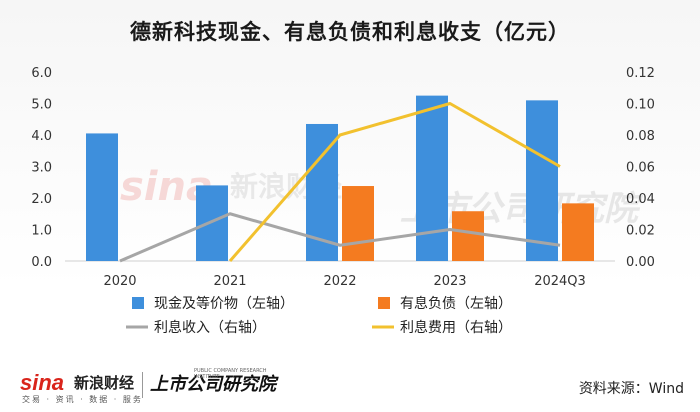  I want to click on sina-cn-name: 新浪财经, so click(104, 383).